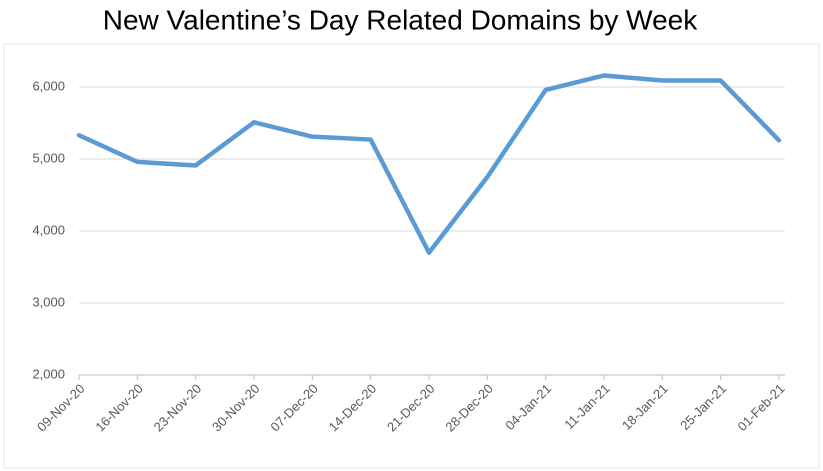 Image resolution: width=823 pixels, height=471 pixels. Describe the element at coordinates (294, 408) in the screenshot. I see `x-tick-label: 07-Dec-20` at that location.